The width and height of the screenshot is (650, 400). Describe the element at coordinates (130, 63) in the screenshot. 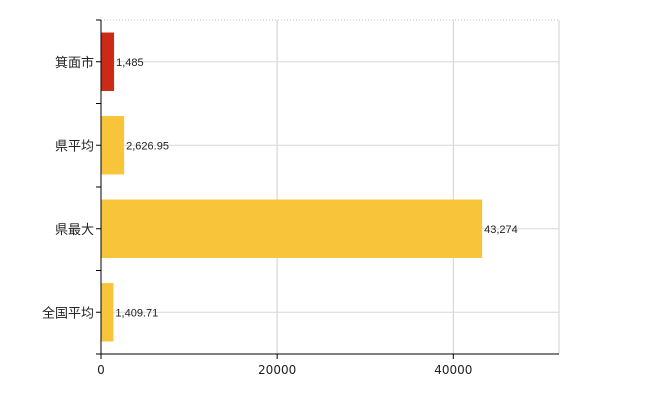

I see `data-label: 1,485` at that location.